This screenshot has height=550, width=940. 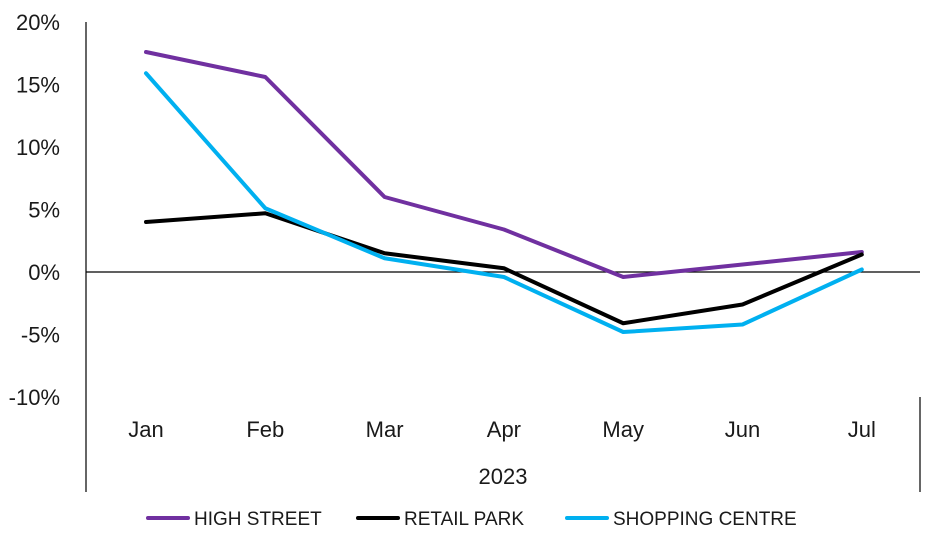 I want to click on legend-label: SHOPPING CENTRE, so click(x=705, y=519).